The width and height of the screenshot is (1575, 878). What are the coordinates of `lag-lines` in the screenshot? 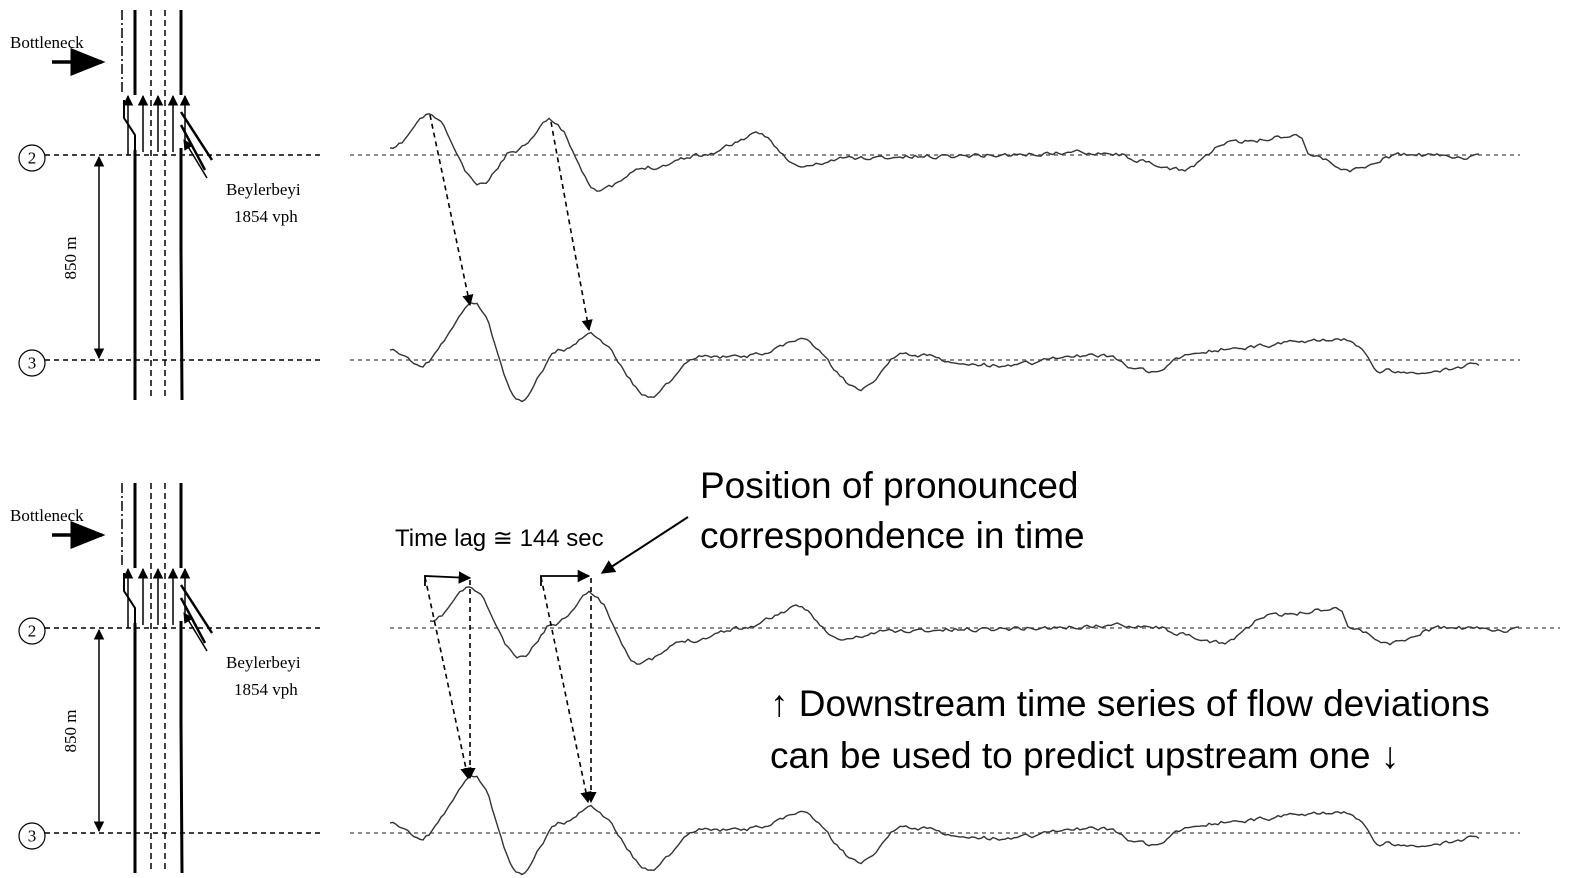 It's located at (510, 459).